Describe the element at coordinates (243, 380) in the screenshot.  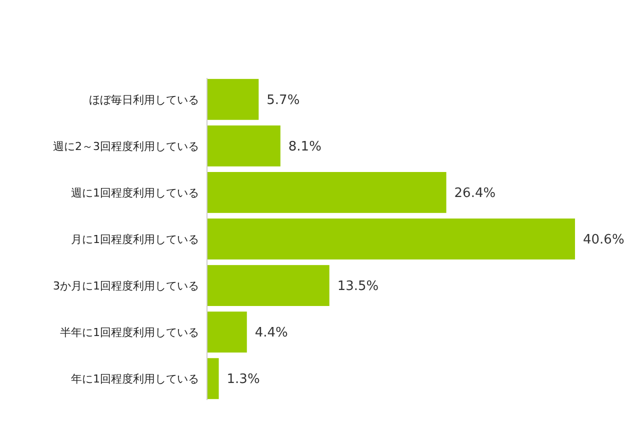
I see `data-label: 1.3%` at that location.